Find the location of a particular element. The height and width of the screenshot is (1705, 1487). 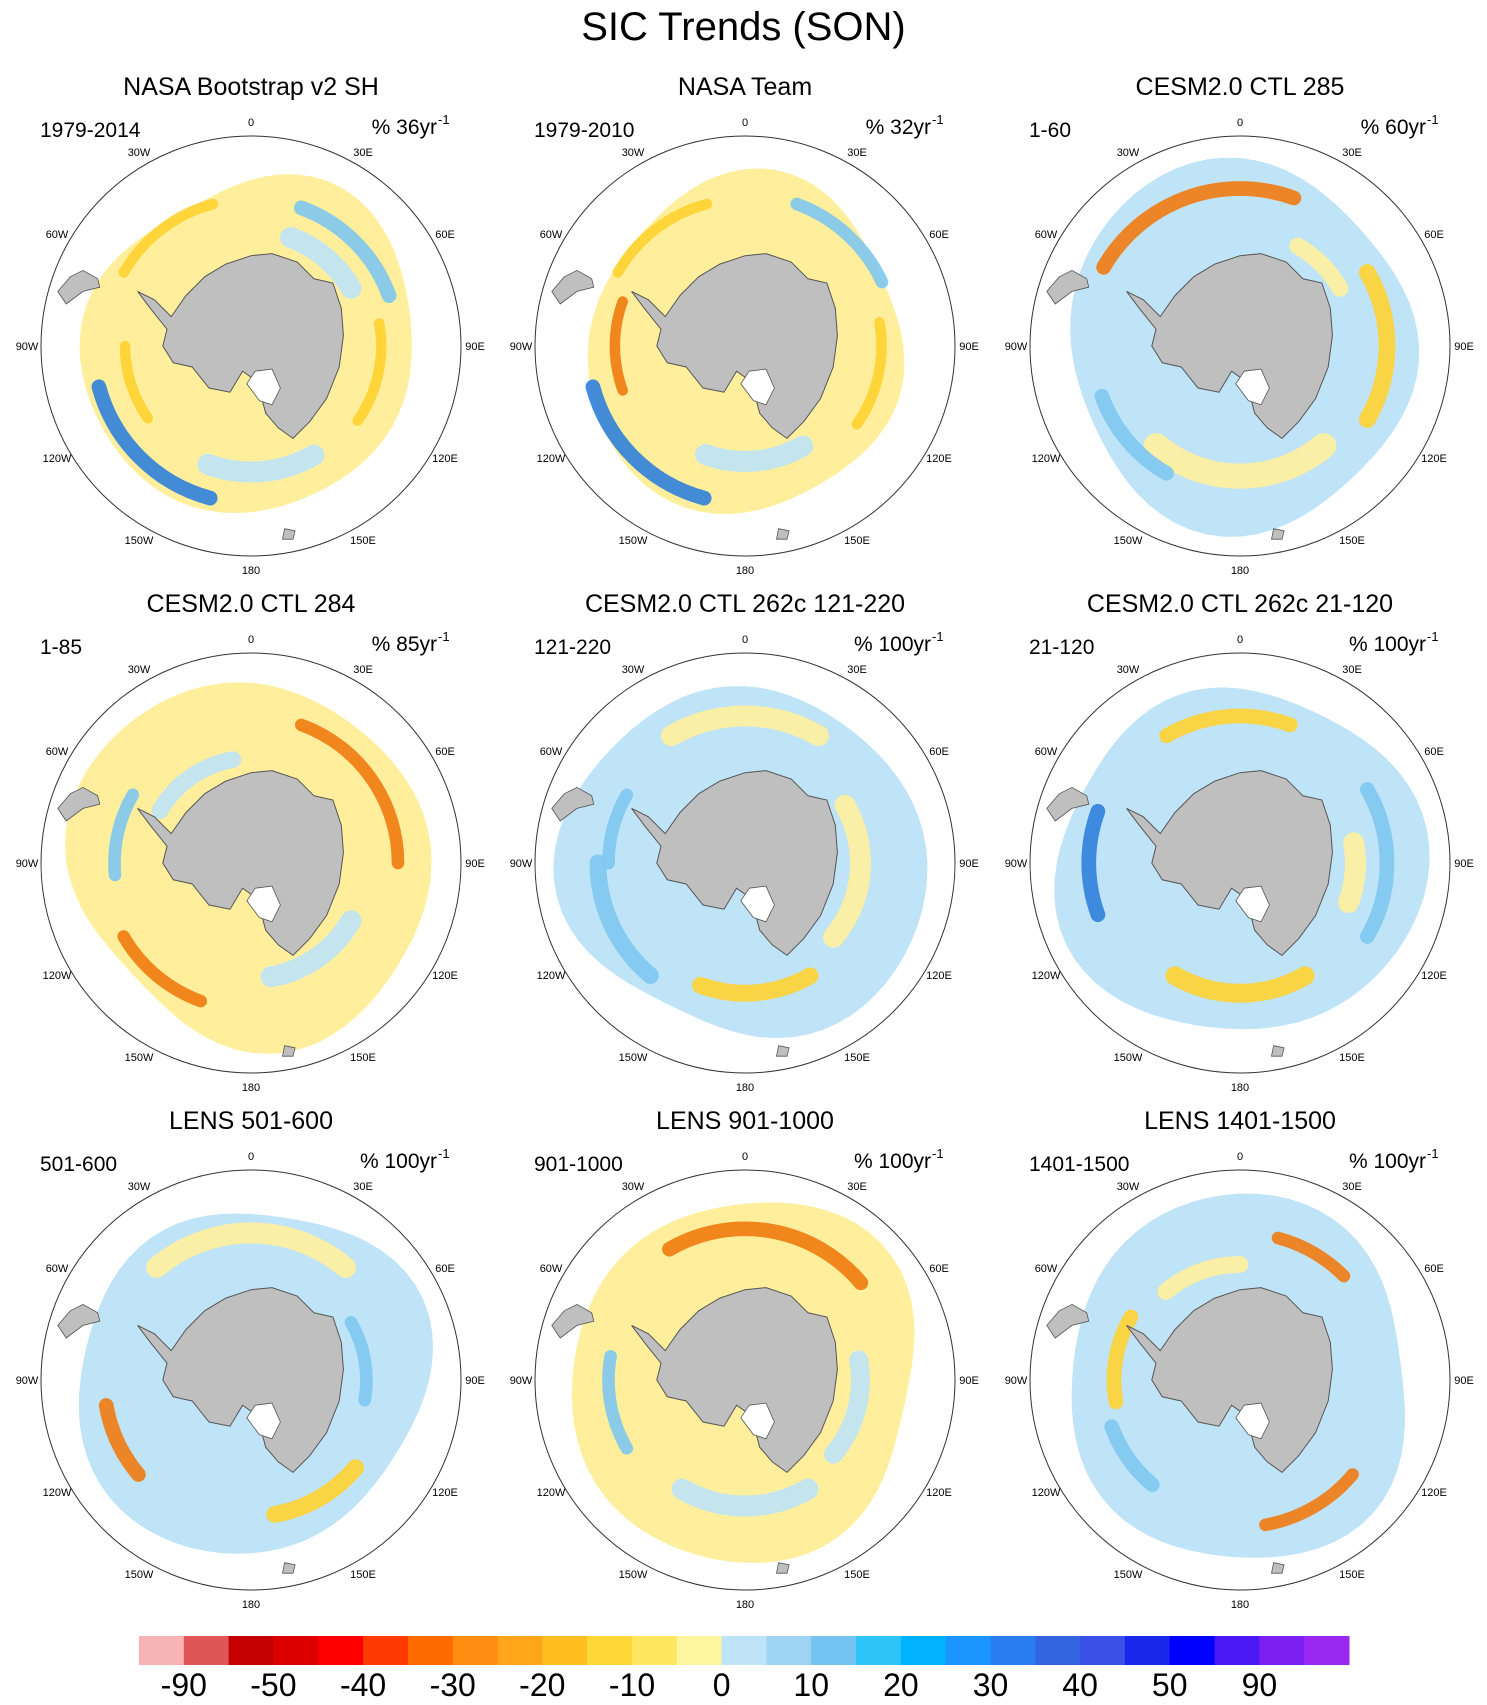

panel-units: % 36yr is located at coordinates (404, 127).